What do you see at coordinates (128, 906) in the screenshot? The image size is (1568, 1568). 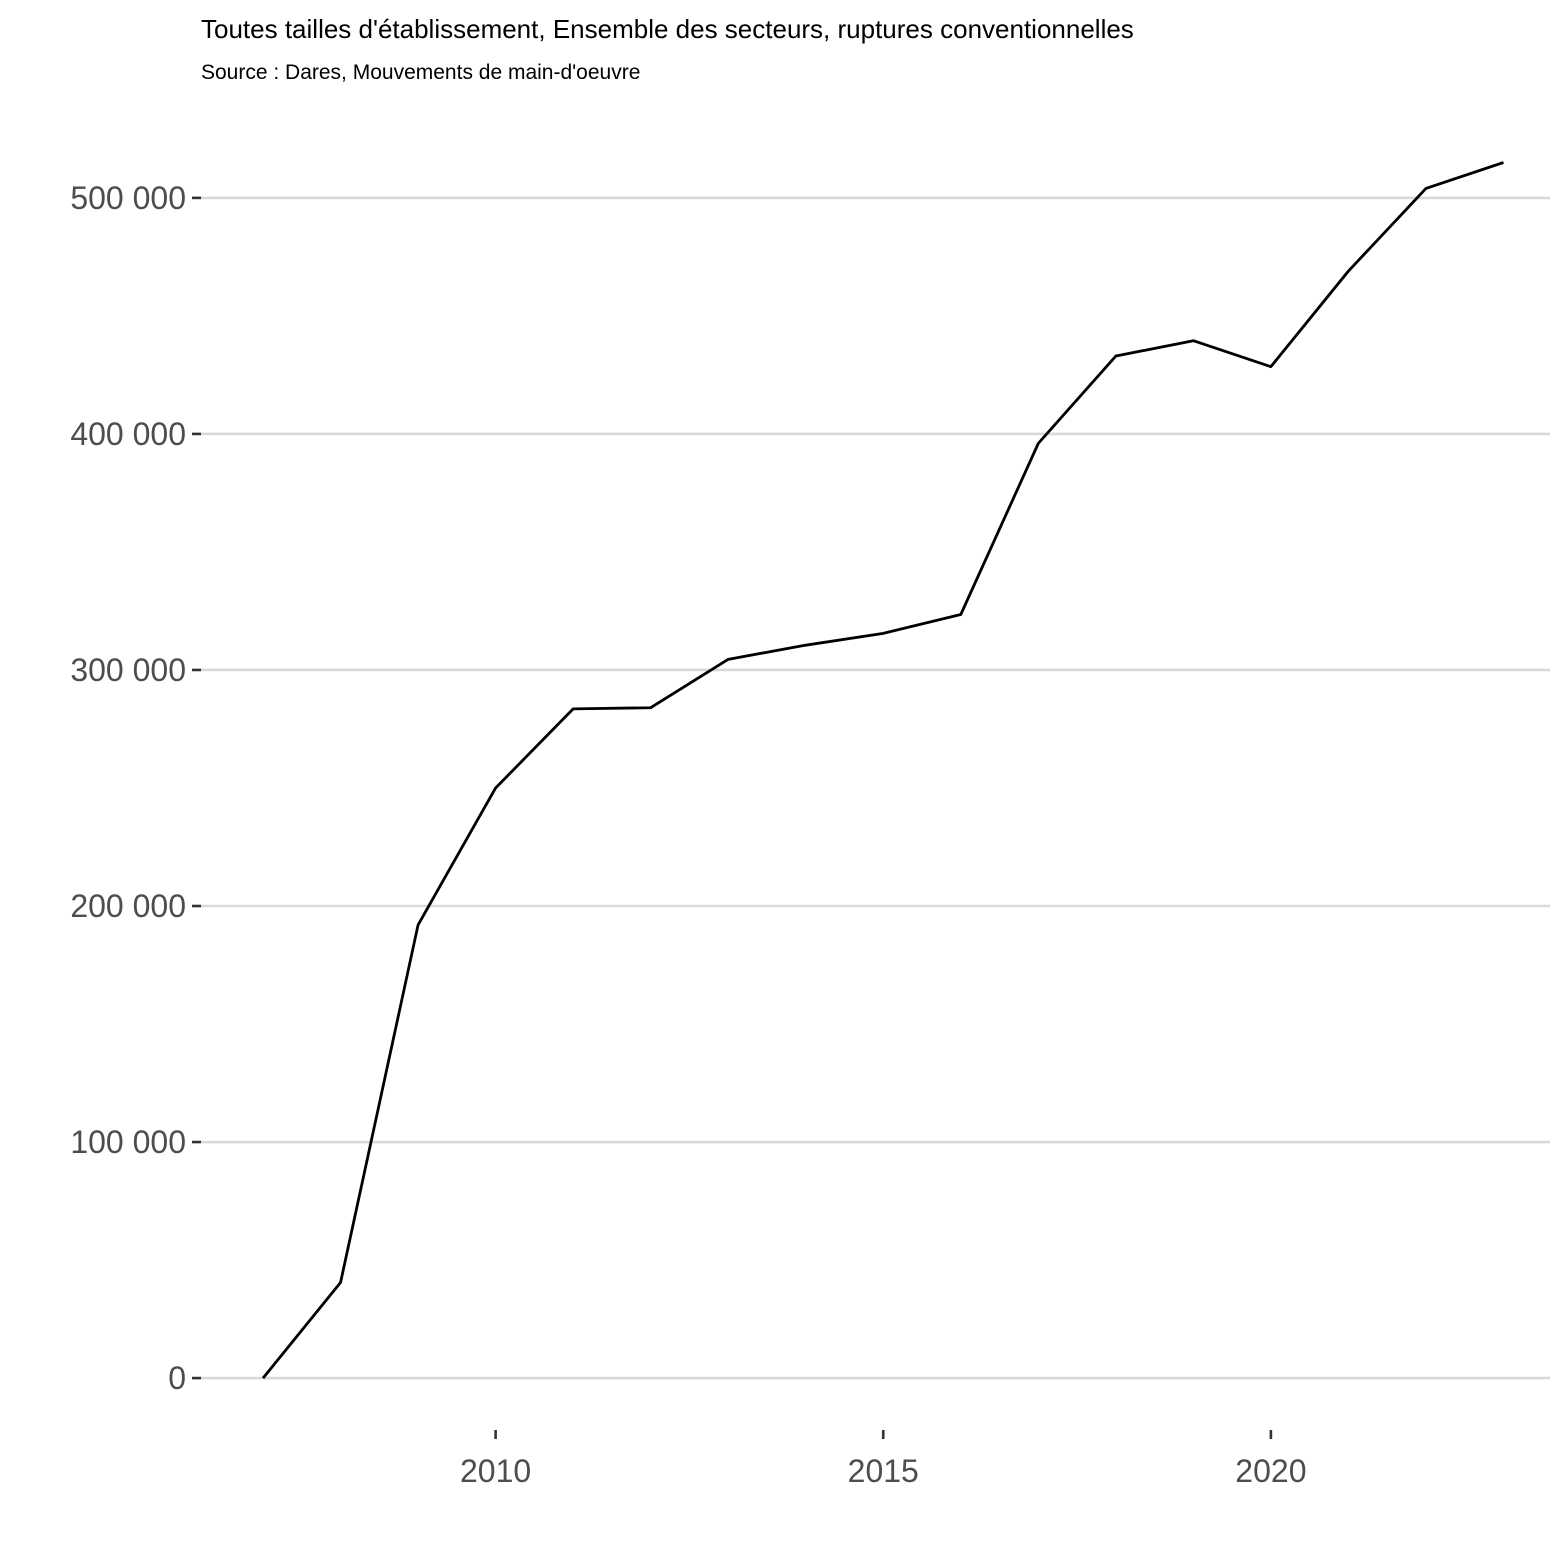 I see `y-tick-label-200000: 200 000` at bounding box center [128, 906].